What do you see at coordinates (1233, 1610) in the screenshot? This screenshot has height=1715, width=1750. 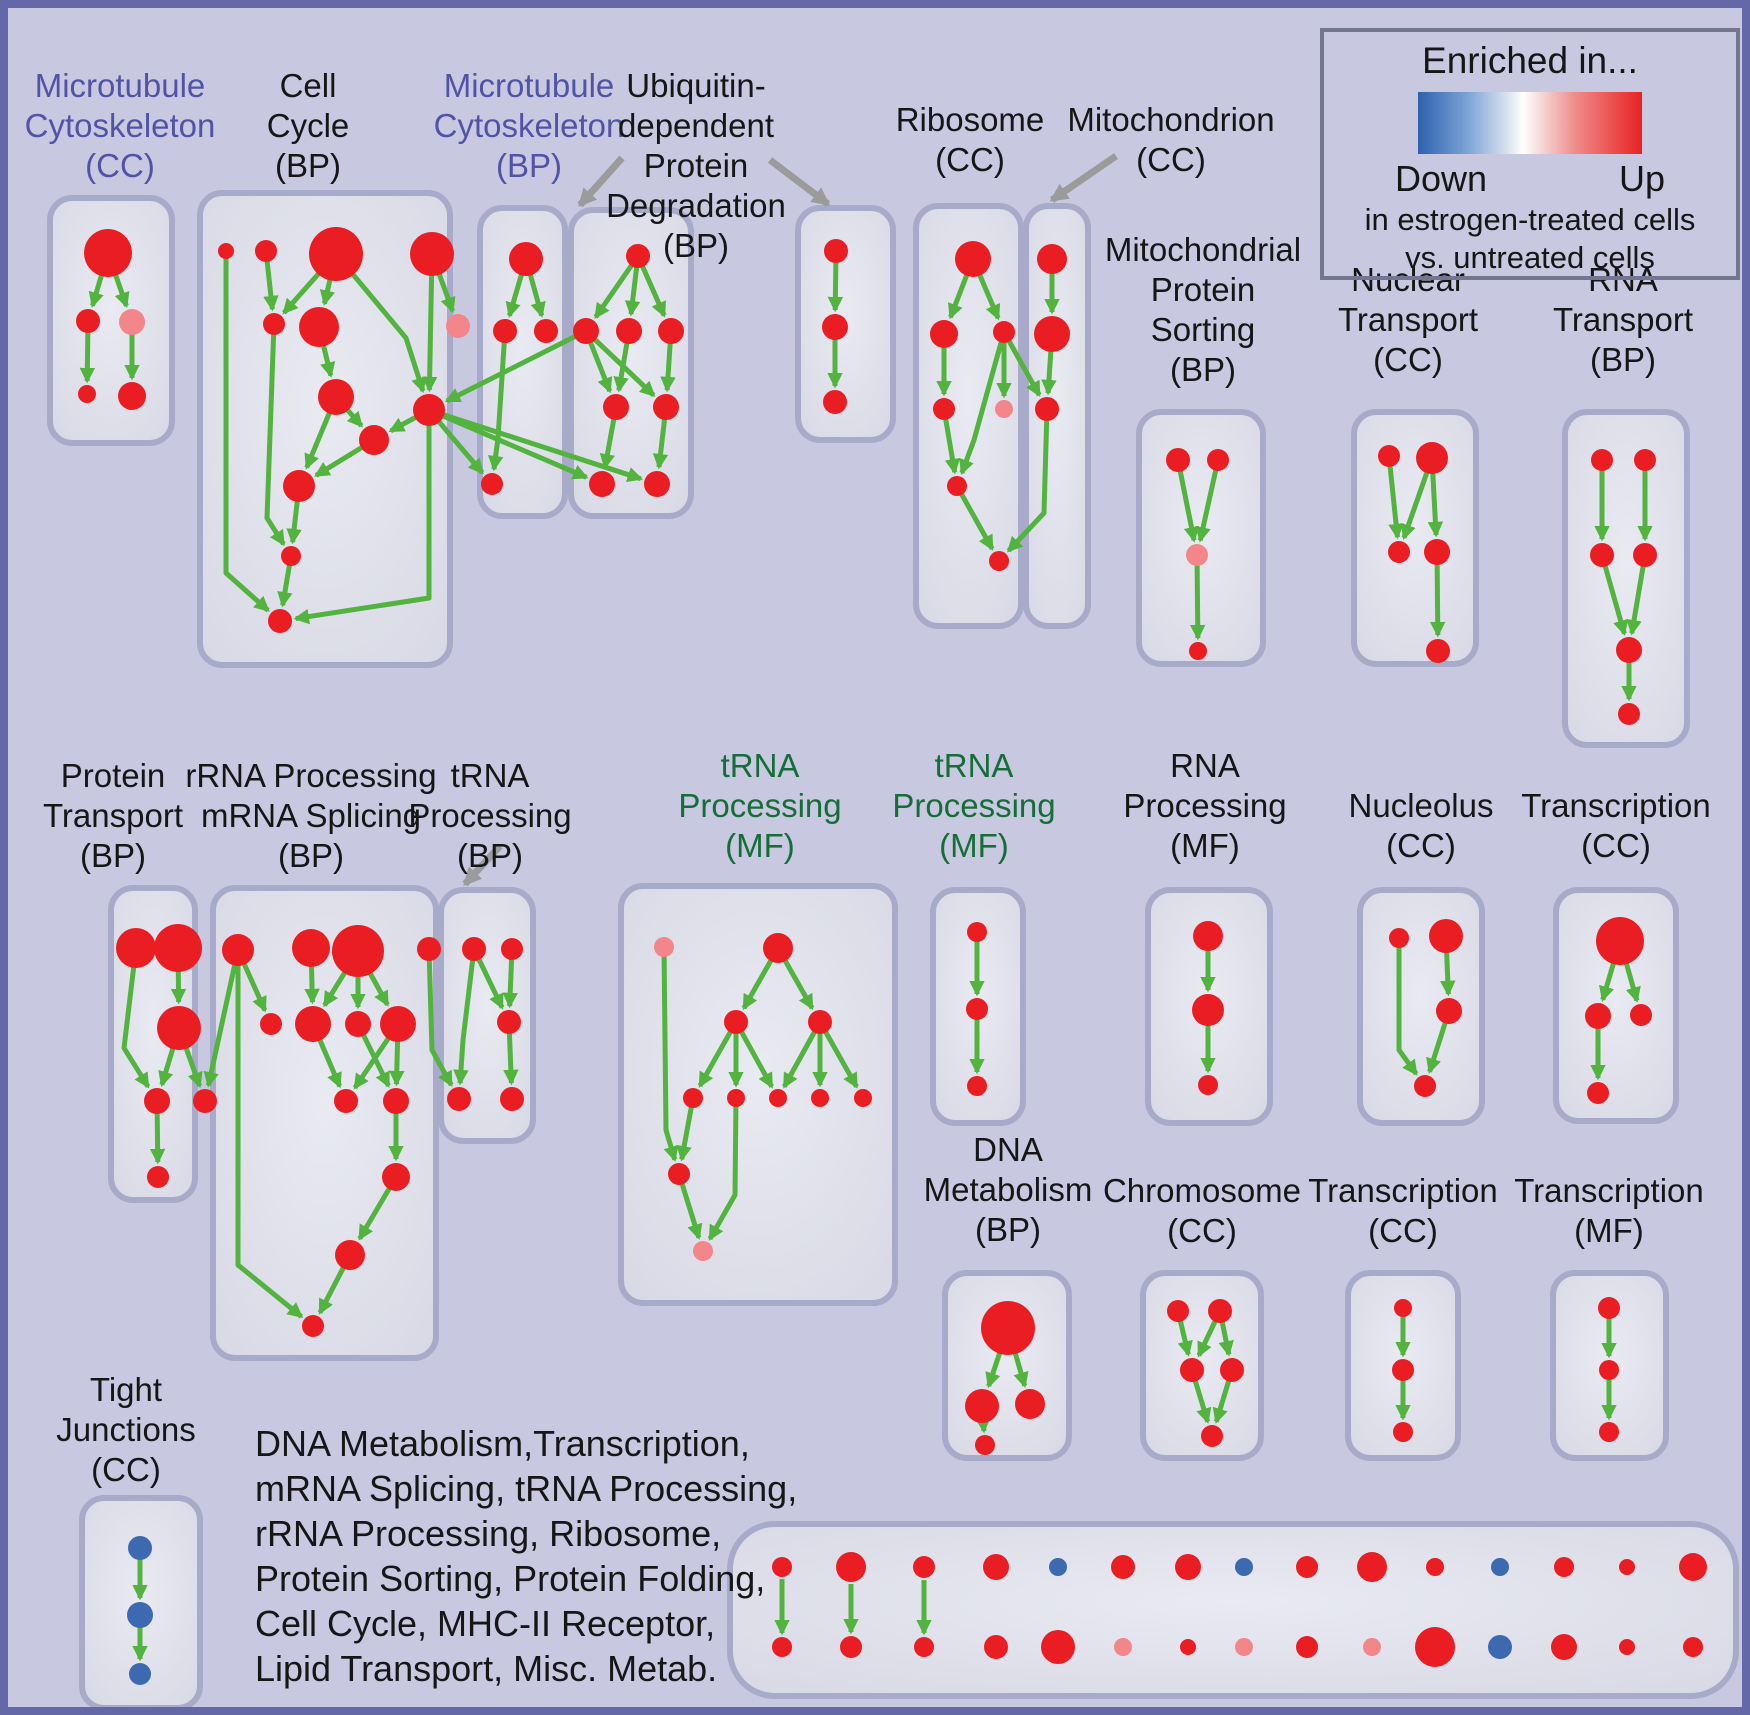 I see `cluster-box-misc-strip` at bounding box center [1233, 1610].